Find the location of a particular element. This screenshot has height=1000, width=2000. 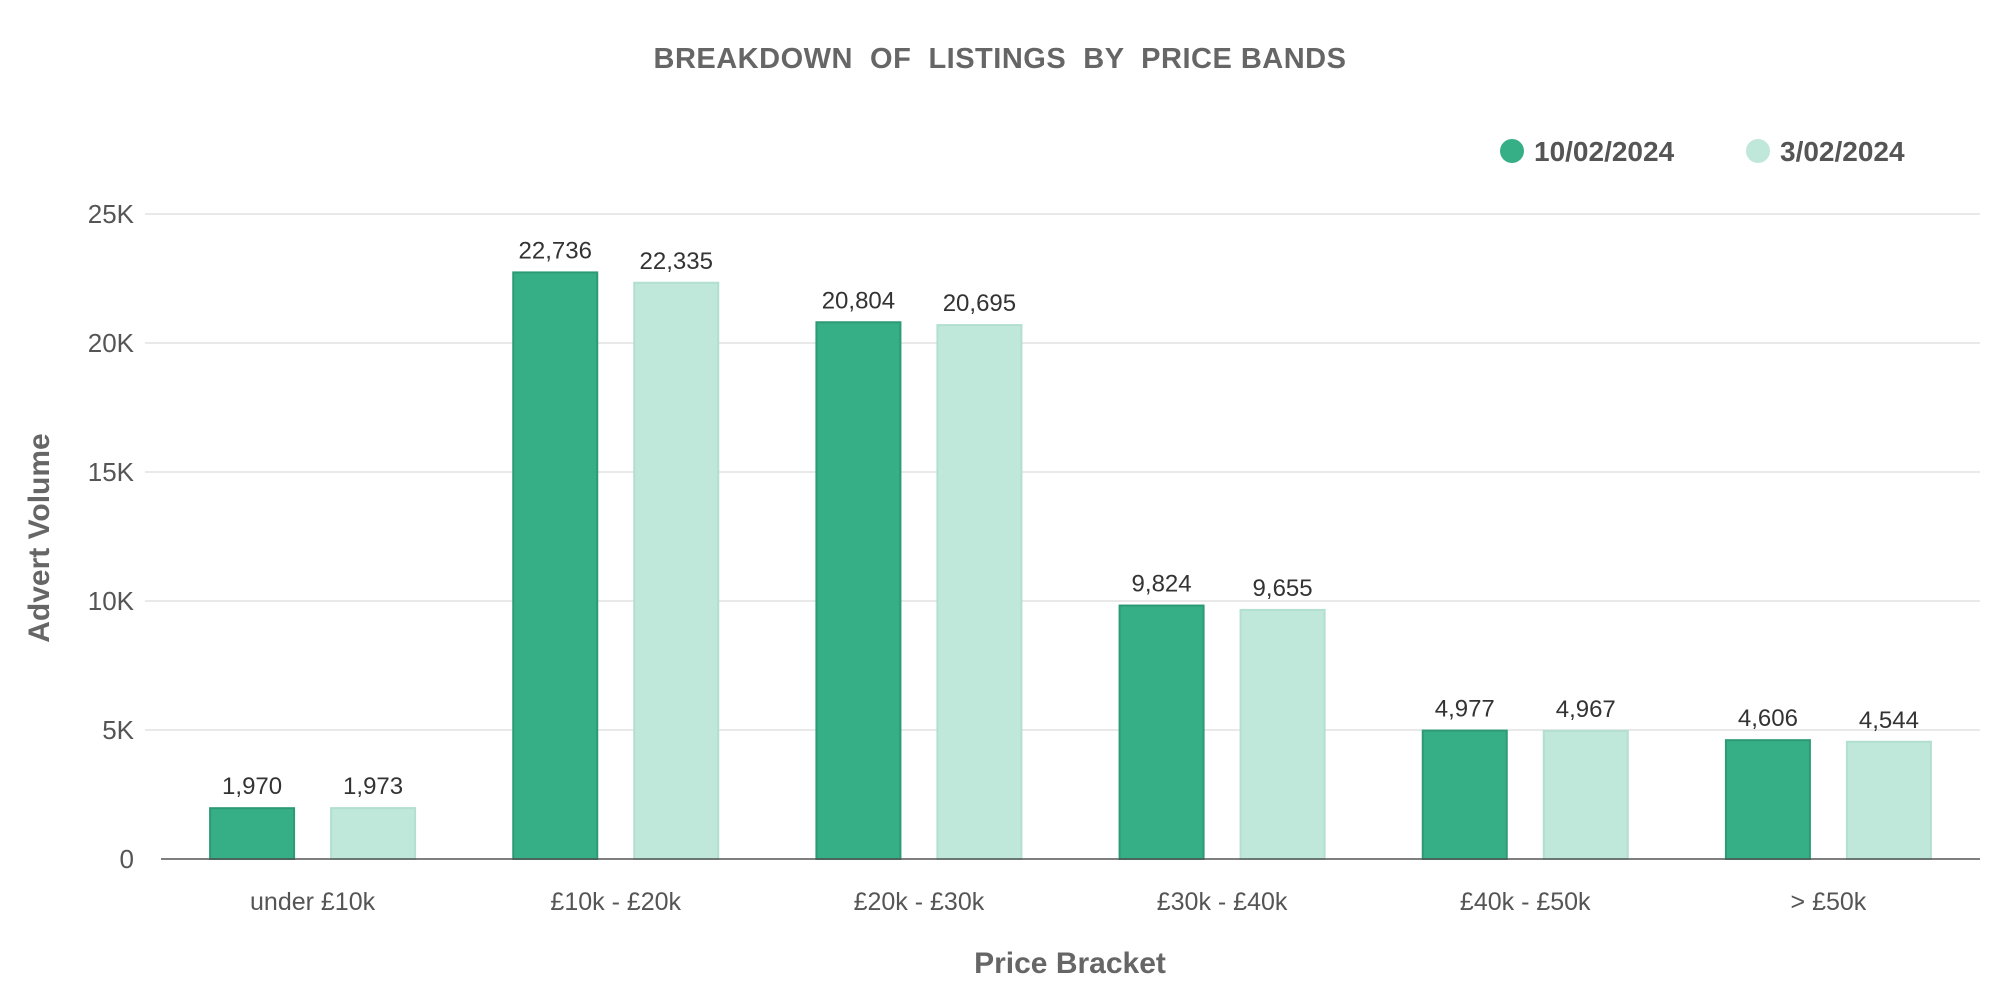

y-tick-label: 0 is located at coordinates (127, 859).